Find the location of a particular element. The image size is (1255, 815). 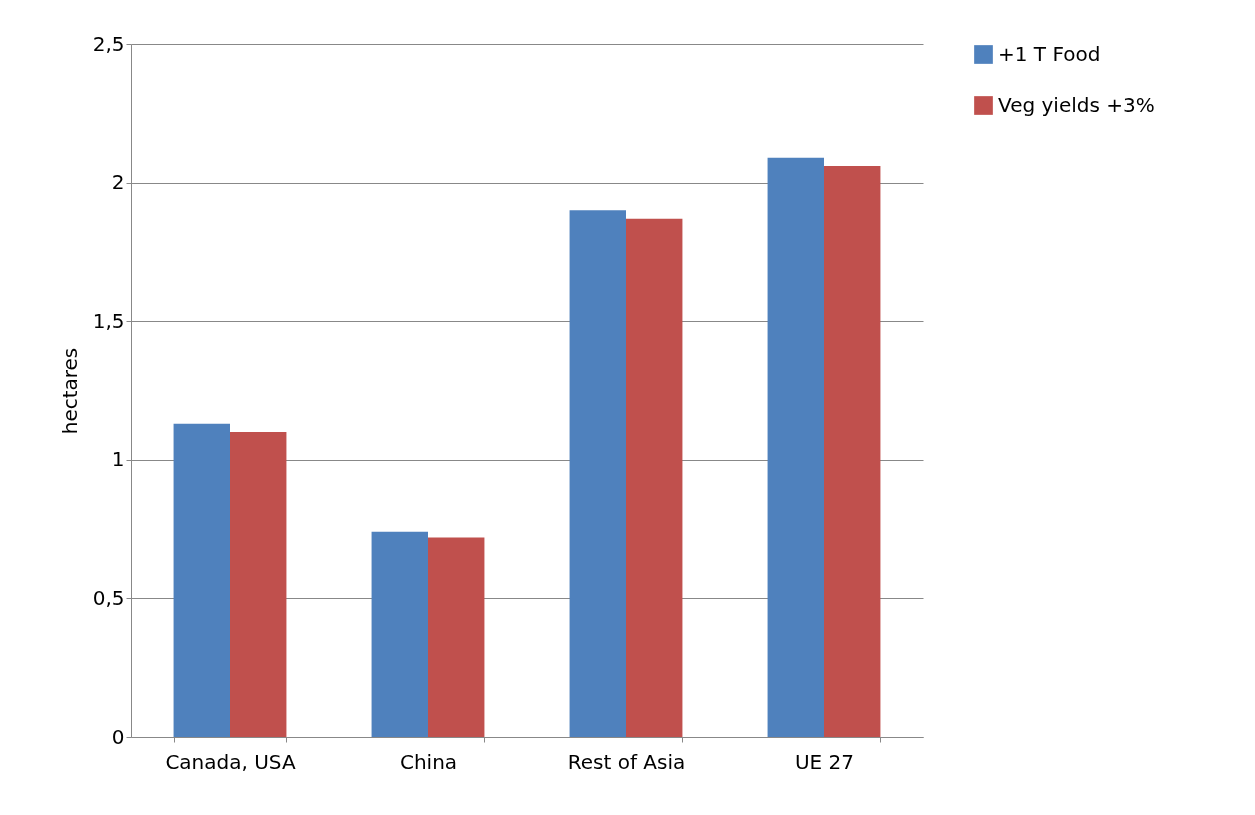

legend-label: +1 T Food is located at coordinates (1049, 53).